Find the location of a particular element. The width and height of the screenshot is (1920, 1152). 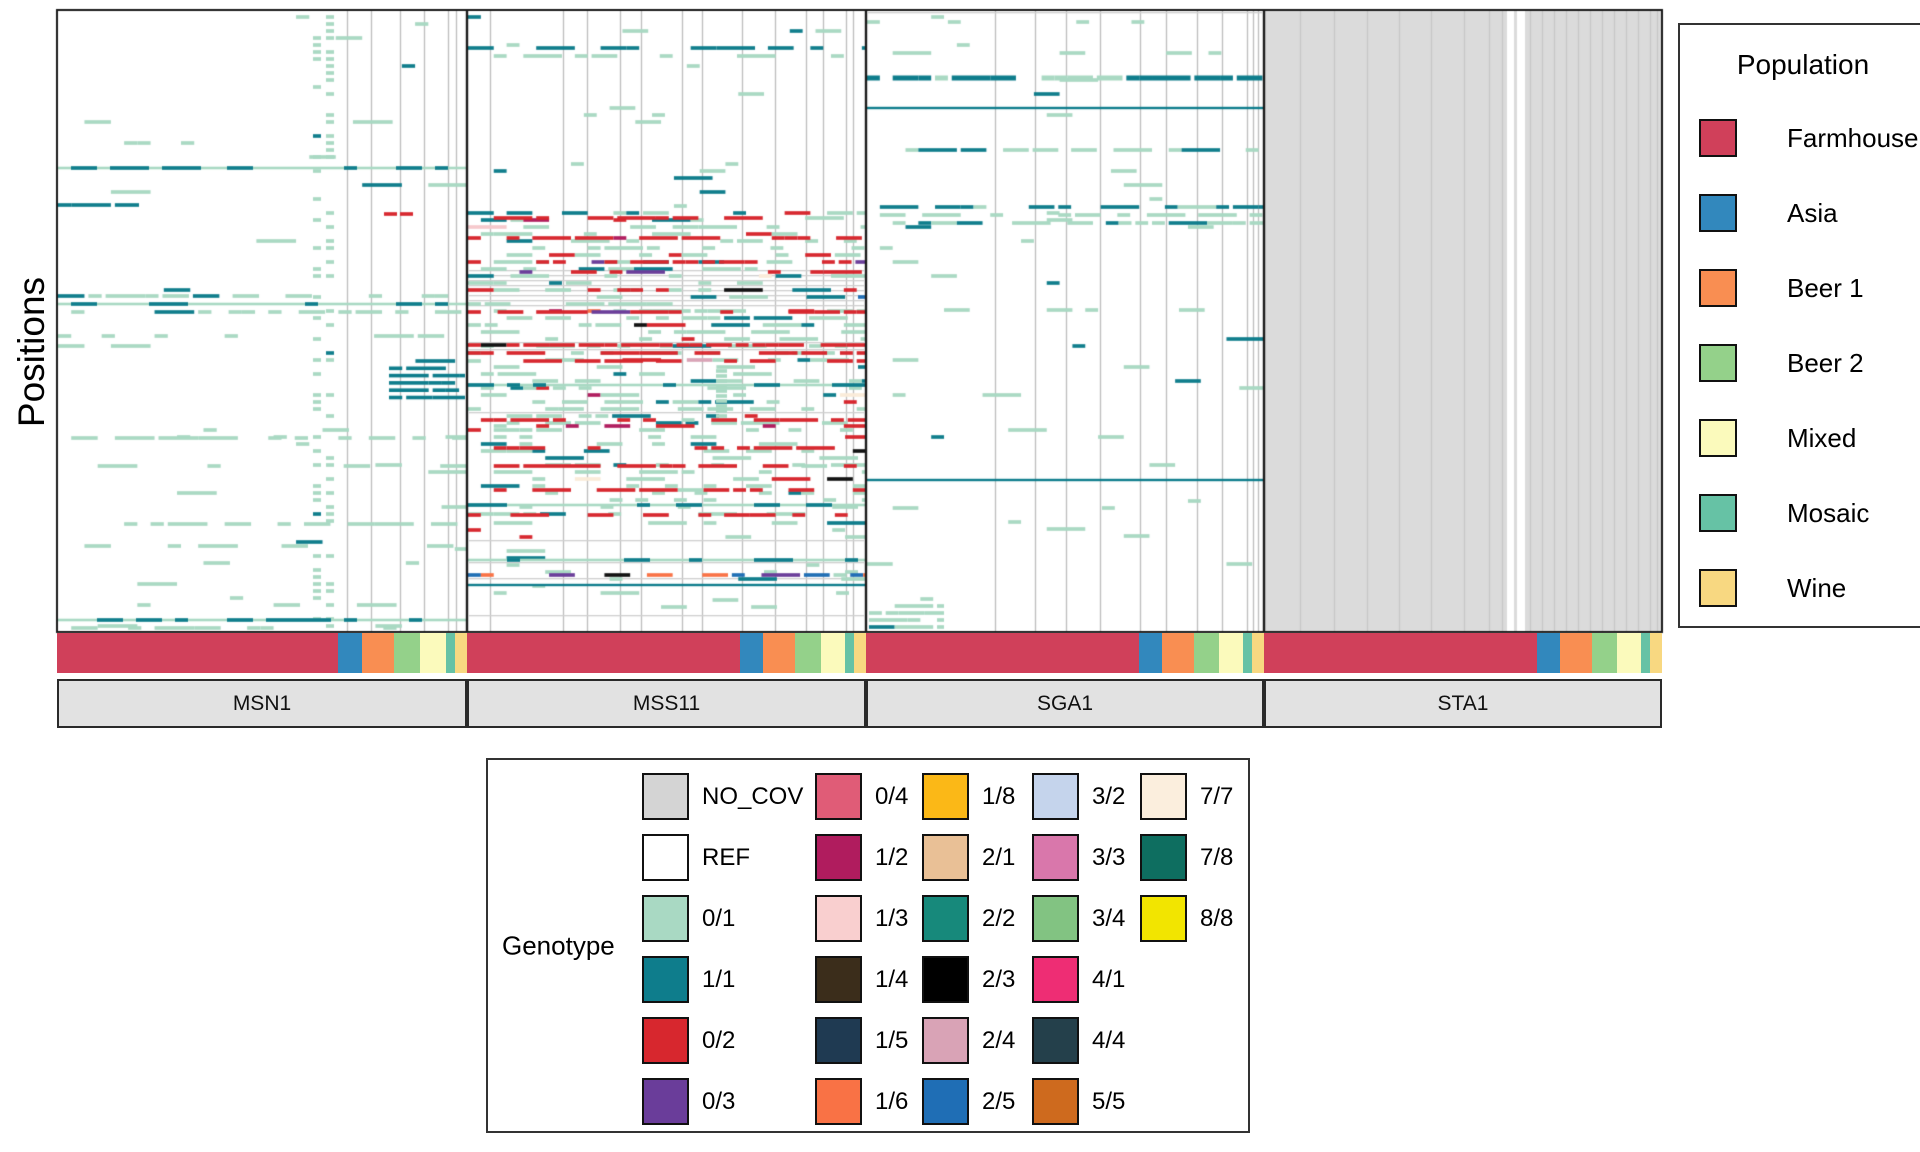

genotype-label: 3/4 is located at coordinates (1109, 918).